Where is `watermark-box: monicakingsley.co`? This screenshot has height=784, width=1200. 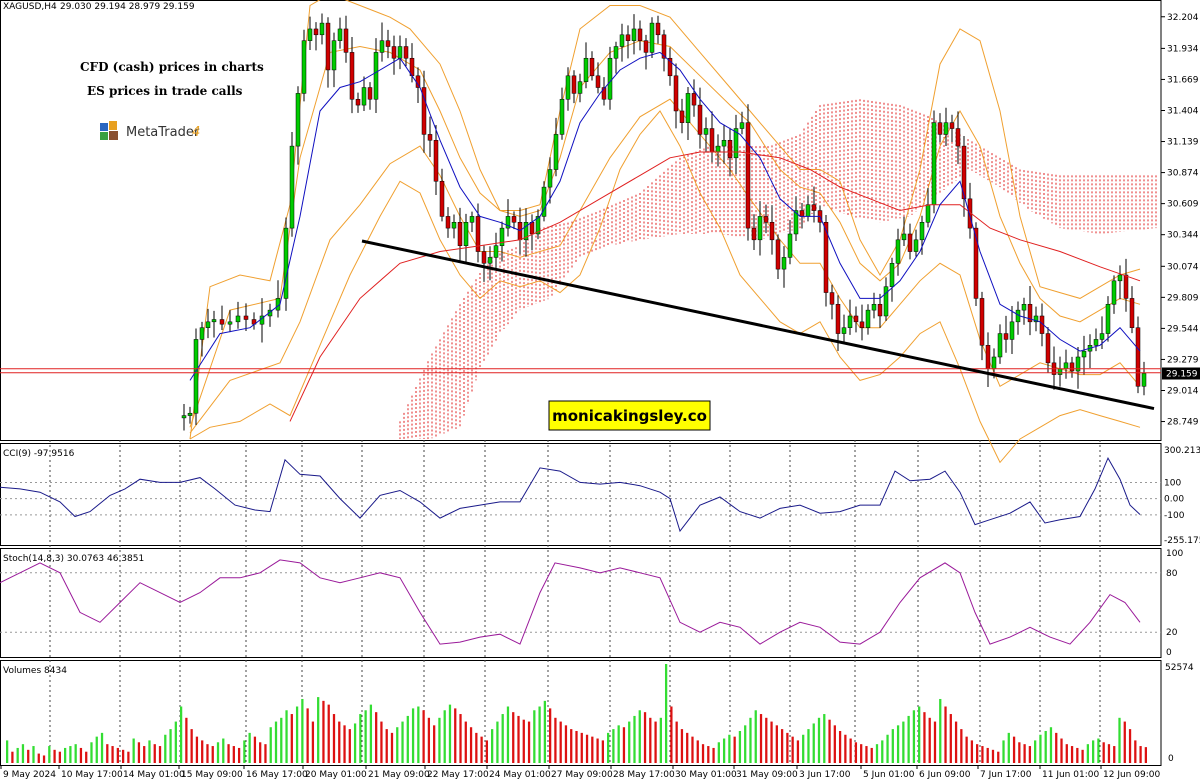
watermark-box: monicakingsley.co is located at coordinates (629, 415).